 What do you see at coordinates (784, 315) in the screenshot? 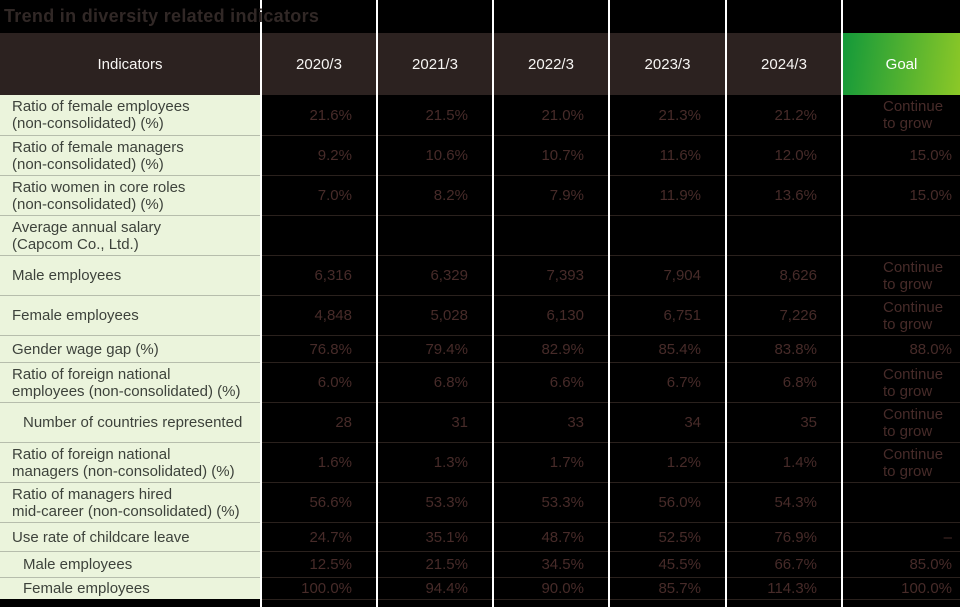
I see `value-cell: 7,226` at bounding box center [784, 315].